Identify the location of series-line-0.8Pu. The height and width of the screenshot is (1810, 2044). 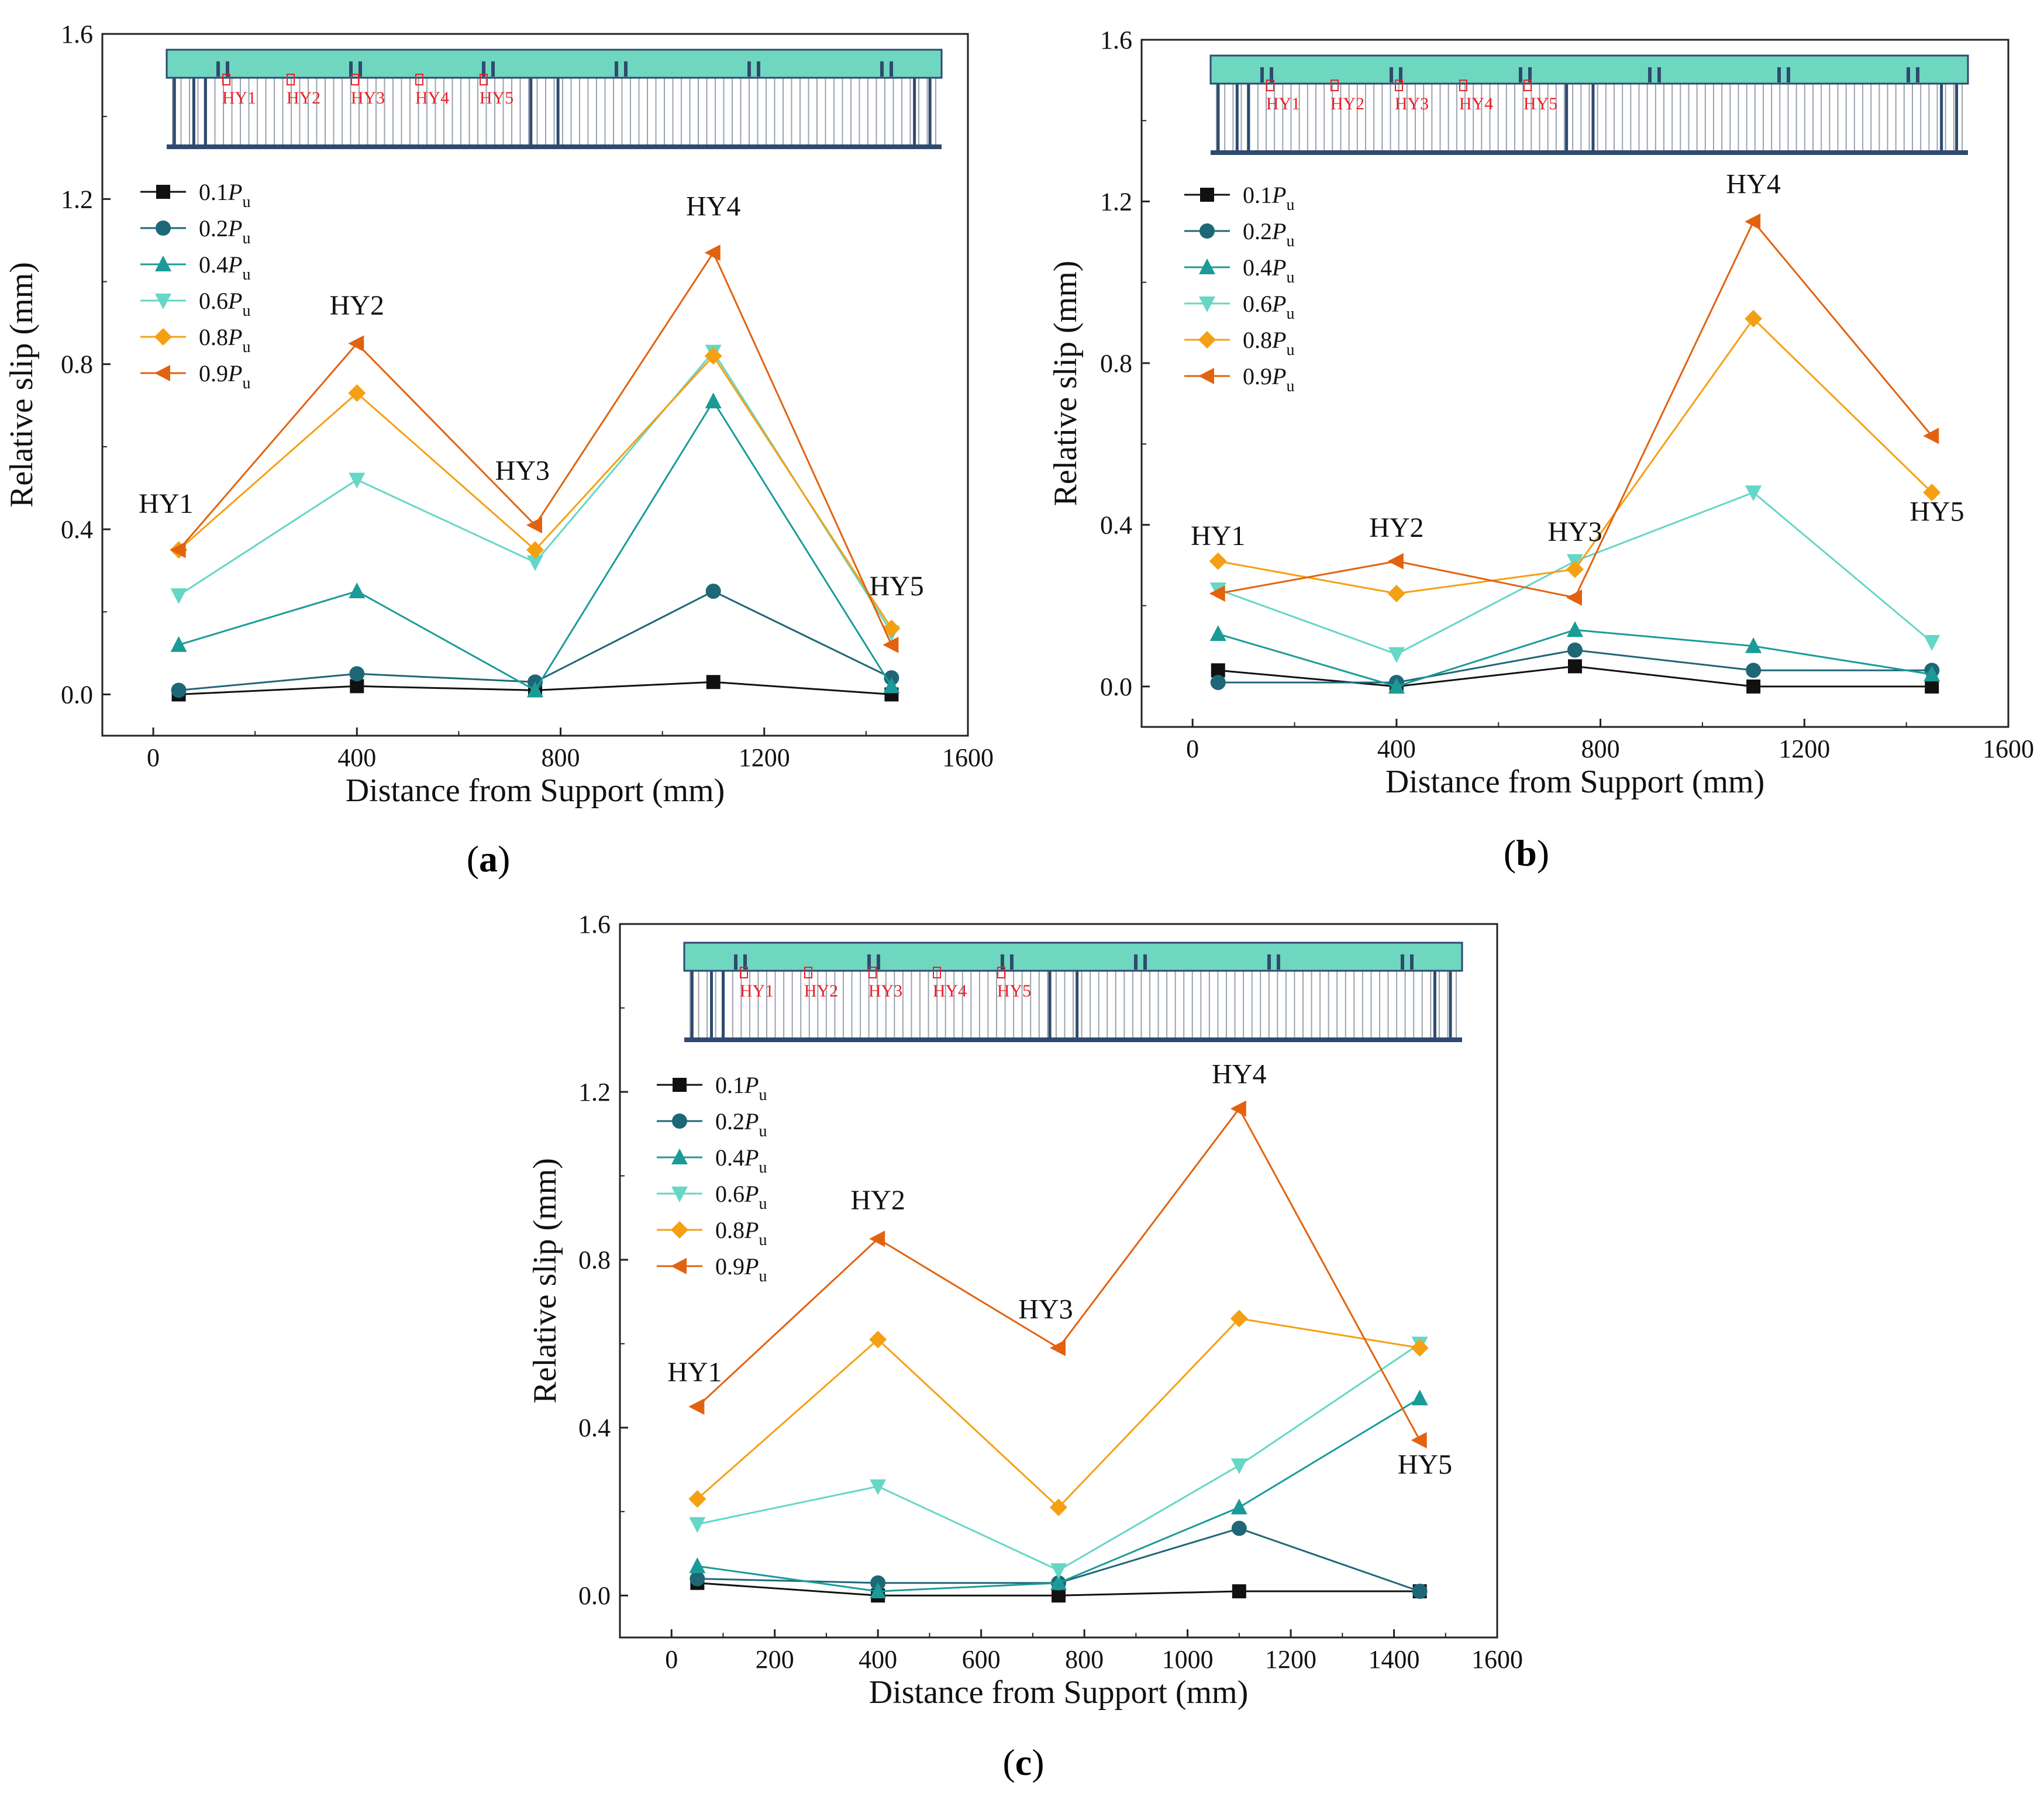
(535, 491).